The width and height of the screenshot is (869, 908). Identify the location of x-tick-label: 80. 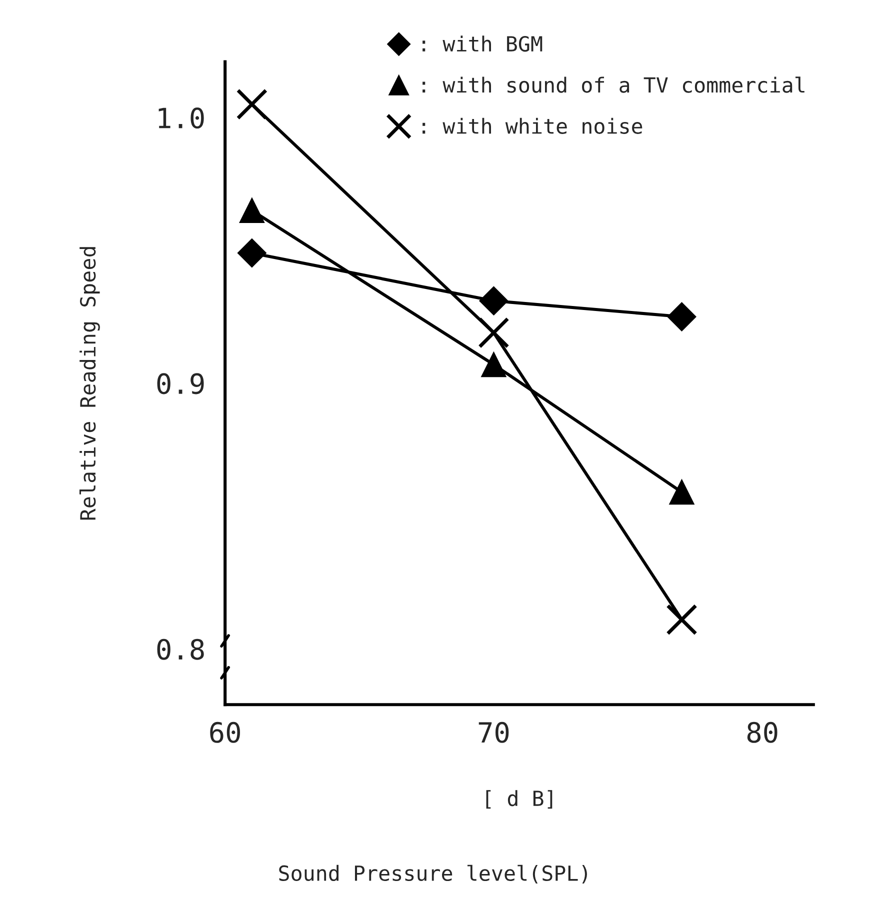
(762, 732).